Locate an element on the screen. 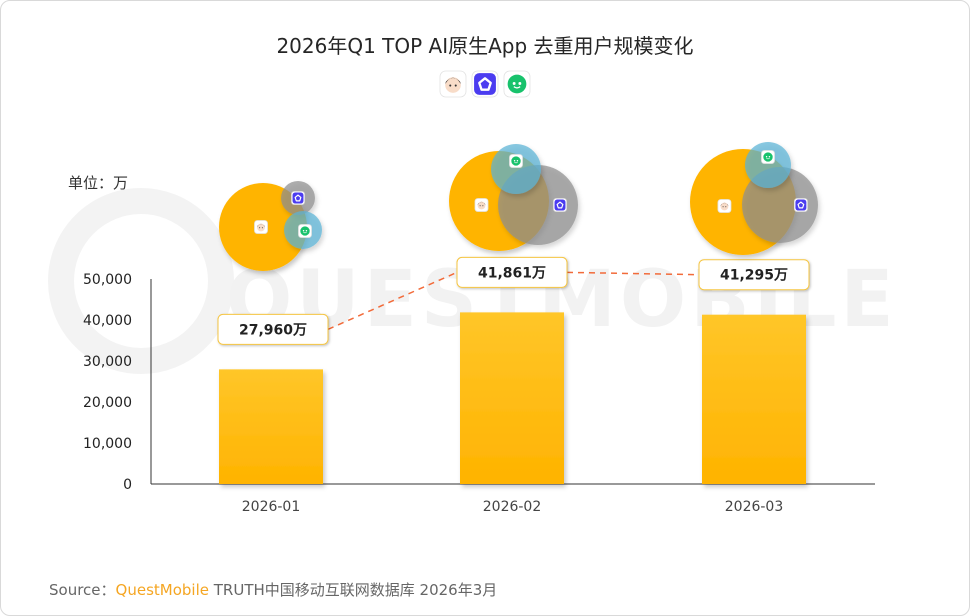  x-tick-label: 2026-01 is located at coordinates (271, 507).